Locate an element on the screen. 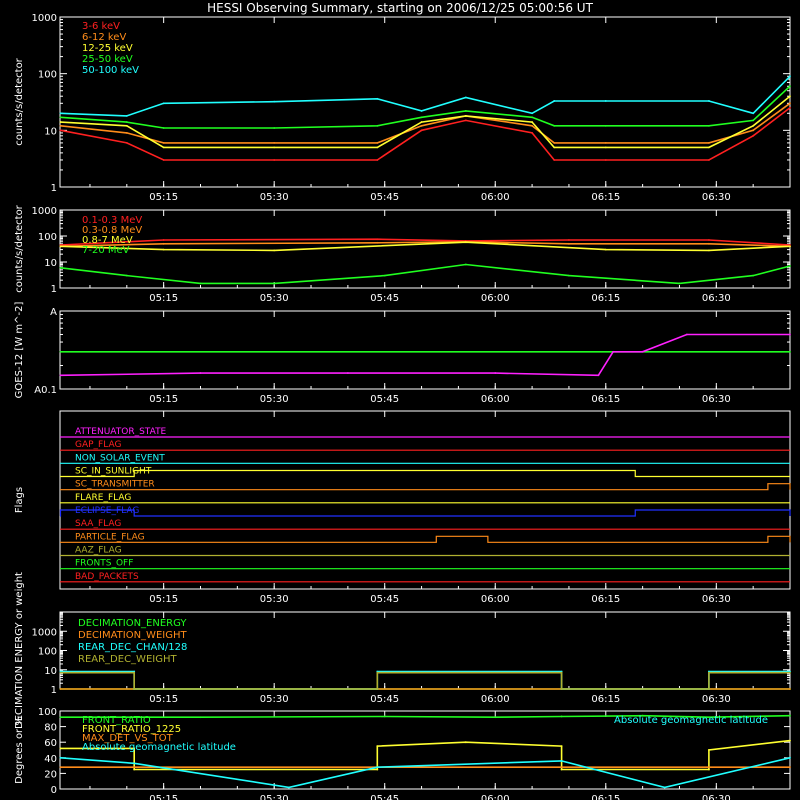  legend-entry: FRONT_RATIO is located at coordinates (116, 720).